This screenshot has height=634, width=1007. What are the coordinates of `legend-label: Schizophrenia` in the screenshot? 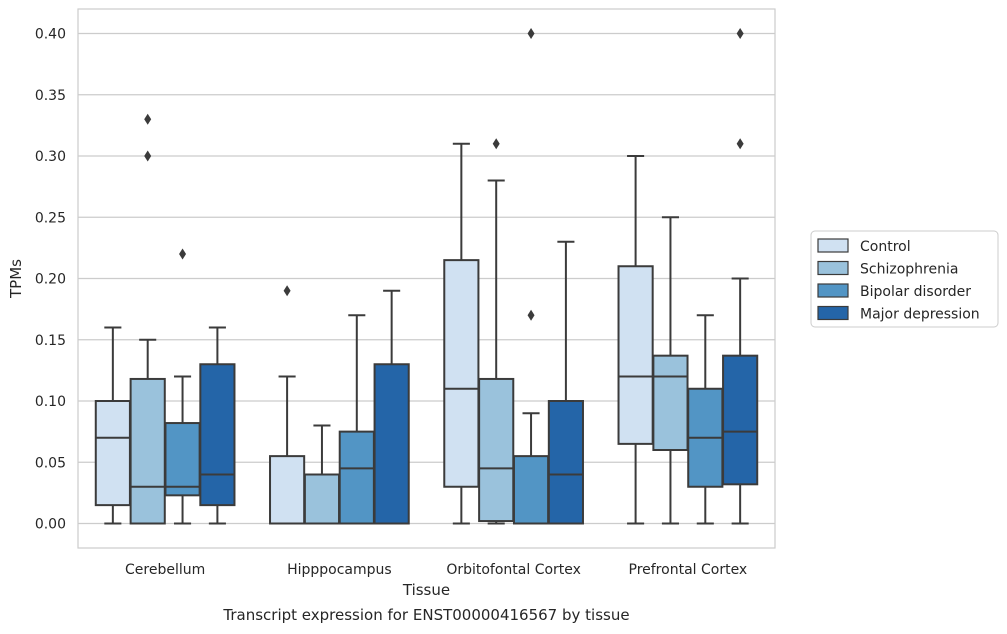 It's located at (909, 270).